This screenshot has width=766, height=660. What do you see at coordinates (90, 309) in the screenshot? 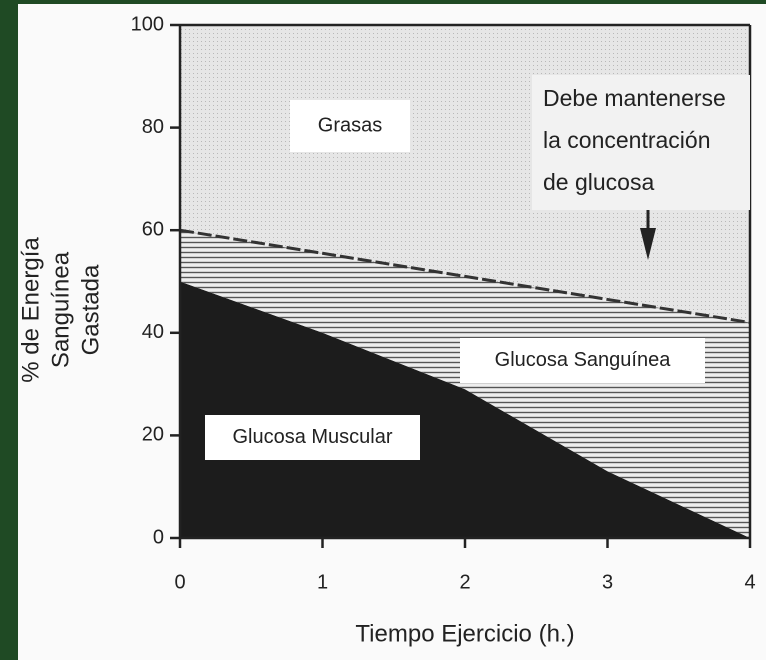
I see `y-axis-title: Gastada` at bounding box center [90, 309].